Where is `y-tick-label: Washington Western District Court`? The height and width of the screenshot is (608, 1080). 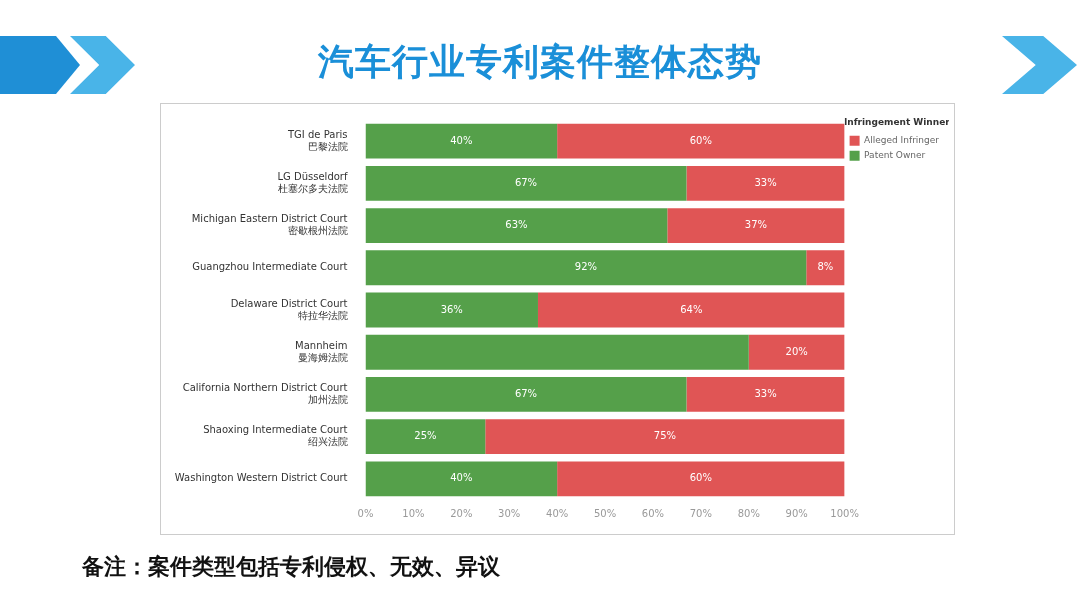
y-tick-label: Washington Western District Court is located at coordinates (261, 478).